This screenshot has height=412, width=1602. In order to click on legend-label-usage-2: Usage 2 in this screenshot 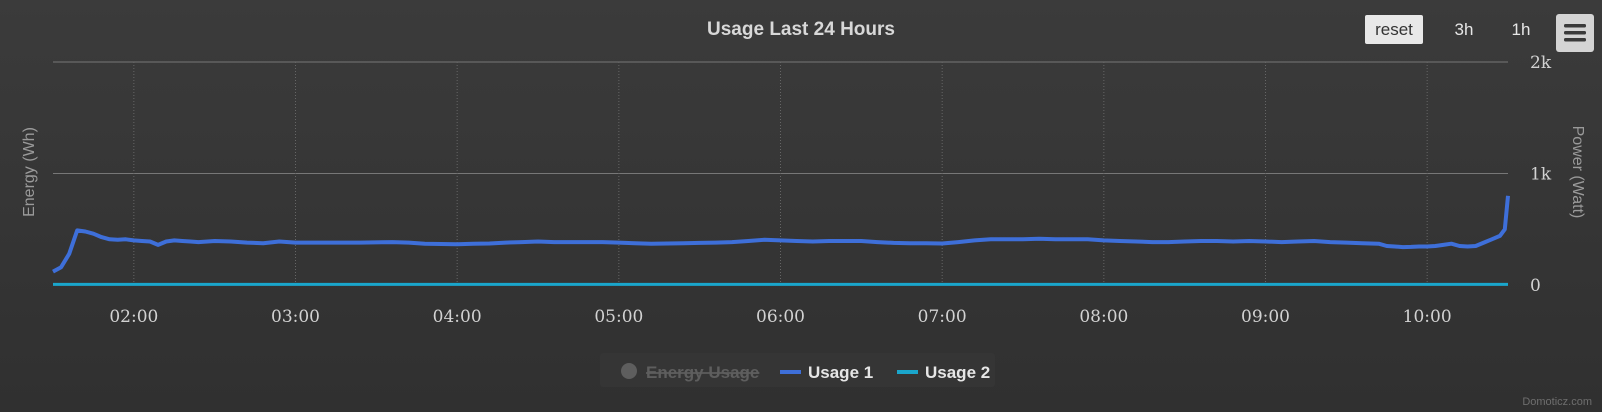, I will do `click(957, 372)`.